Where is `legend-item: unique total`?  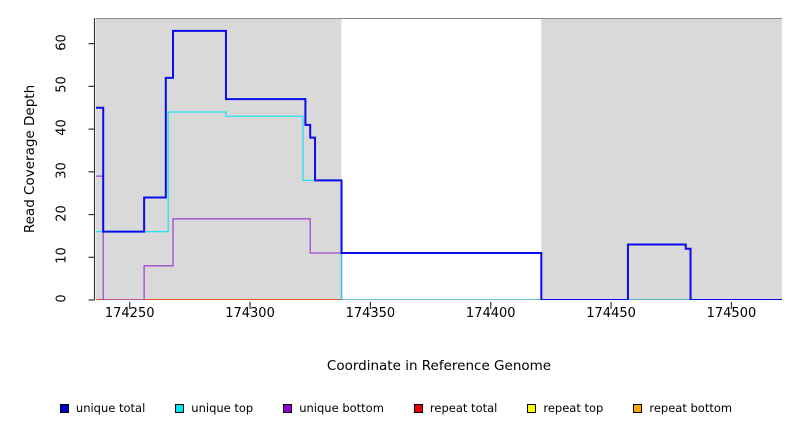 legend-item: unique total is located at coordinates (102, 408).